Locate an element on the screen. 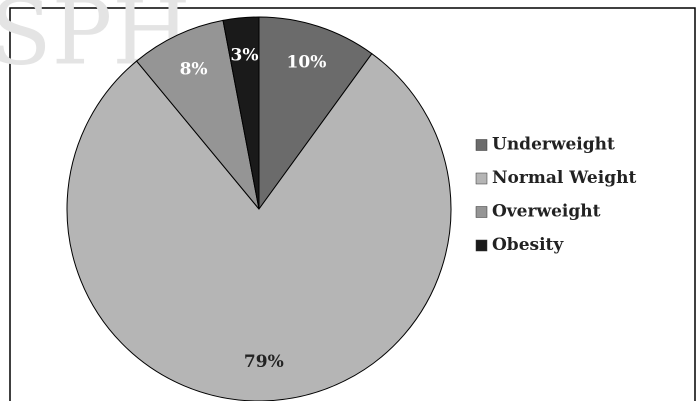 This screenshot has height=401, width=696. legend-label: Underweight is located at coordinates (553, 145).